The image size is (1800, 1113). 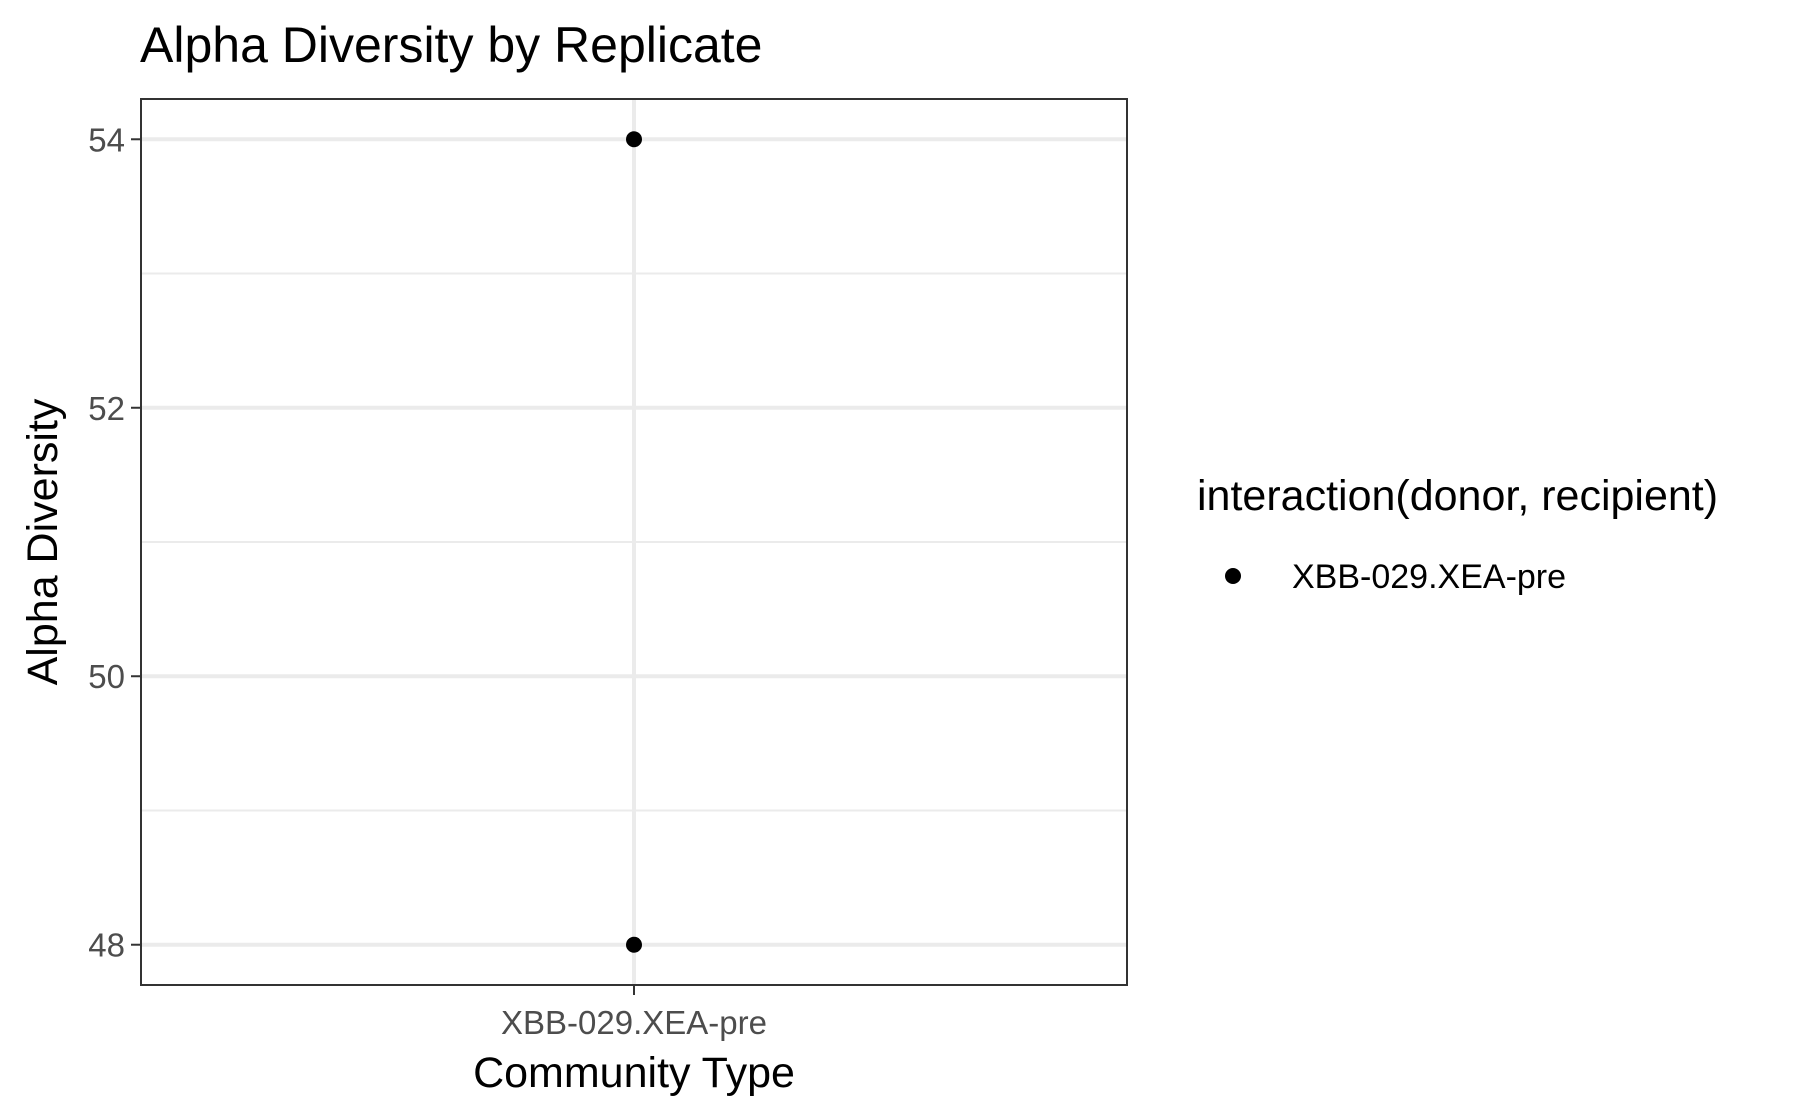 I want to click on legend-title: interaction(donor, recipient), so click(x=1457, y=496).